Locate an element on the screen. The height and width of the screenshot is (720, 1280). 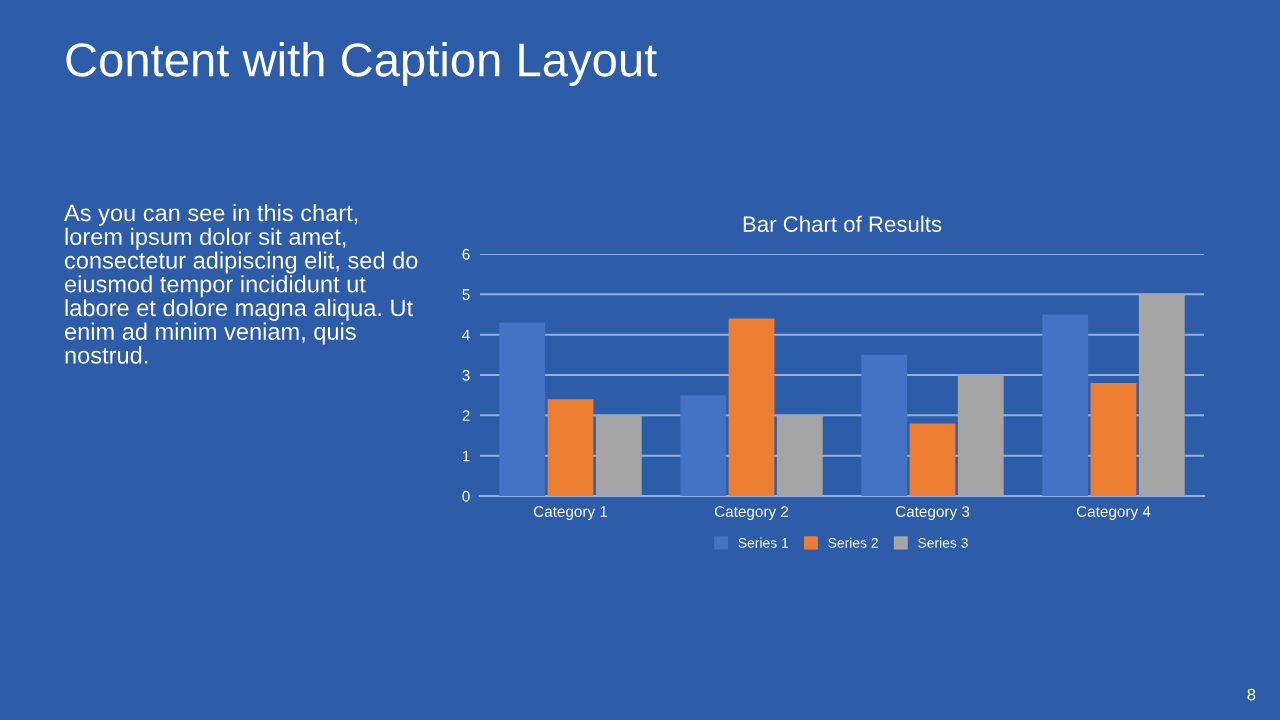
chart-title: Bar Chart of Results is located at coordinates (842, 223).